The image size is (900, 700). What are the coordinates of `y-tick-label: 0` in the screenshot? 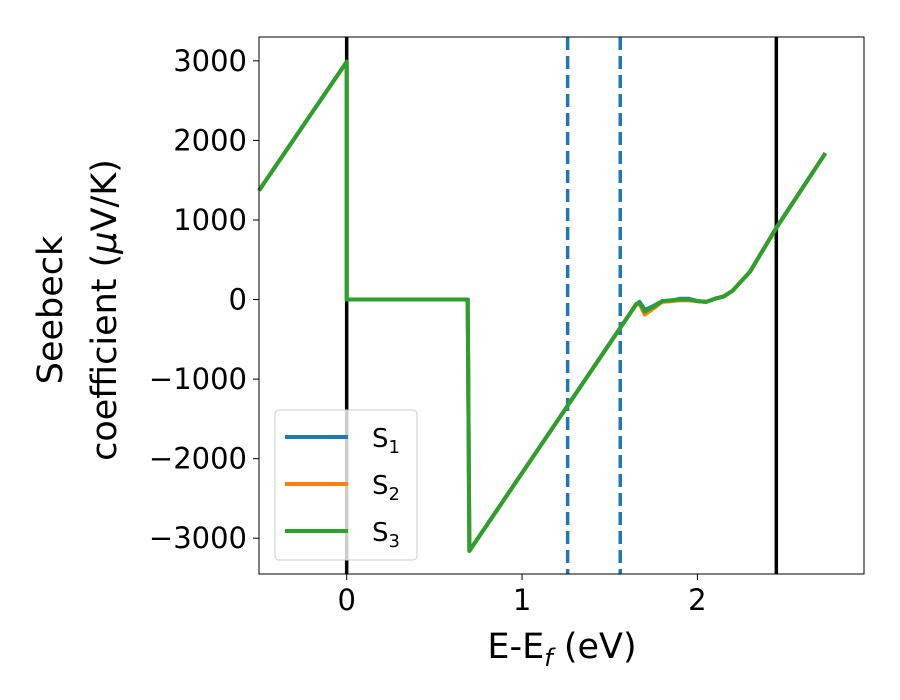 It's located at (238, 300).